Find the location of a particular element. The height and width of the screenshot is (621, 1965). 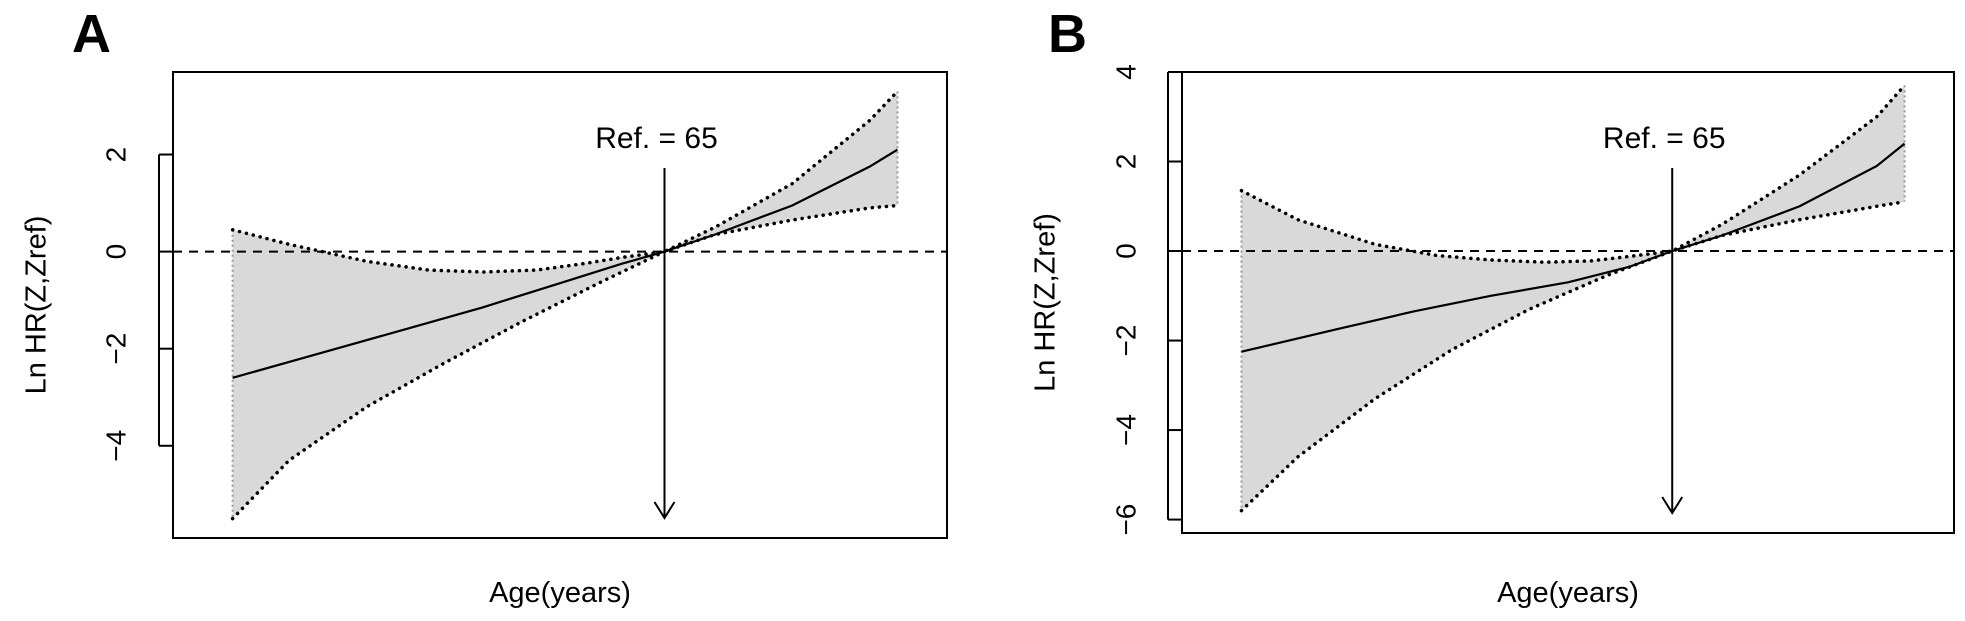

panel-b-ref-arrow-head is located at coordinates (1672, 505).